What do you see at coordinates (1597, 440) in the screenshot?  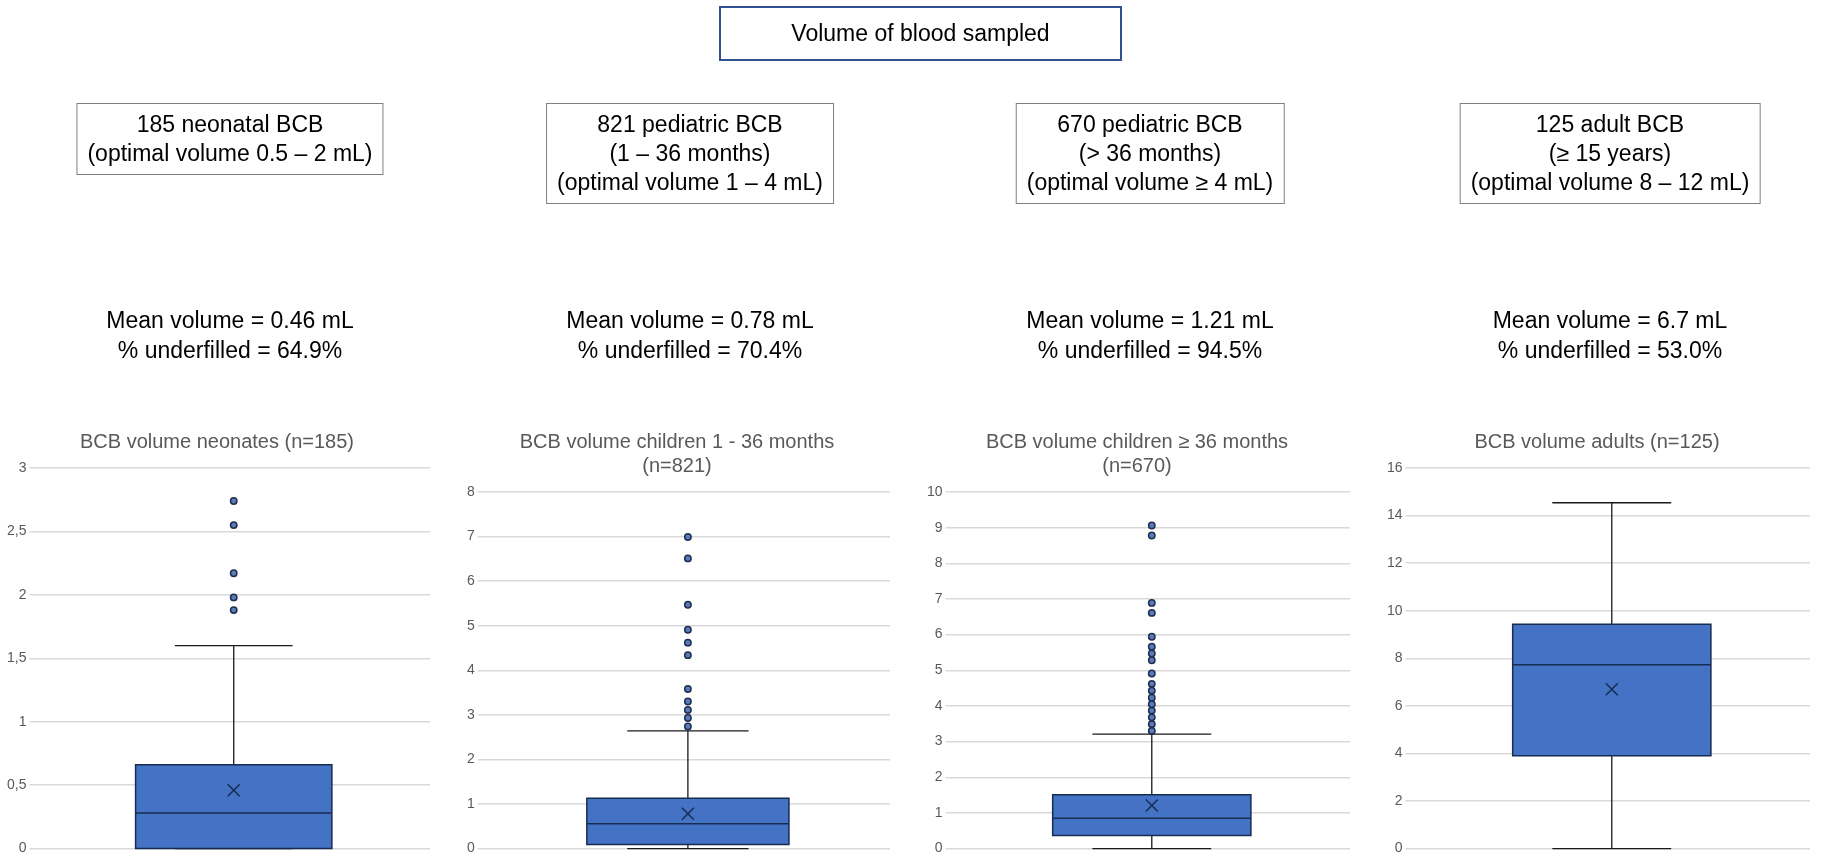 I see `chart-title: BCB volume adults (n=125)` at bounding box center [1597, 440].